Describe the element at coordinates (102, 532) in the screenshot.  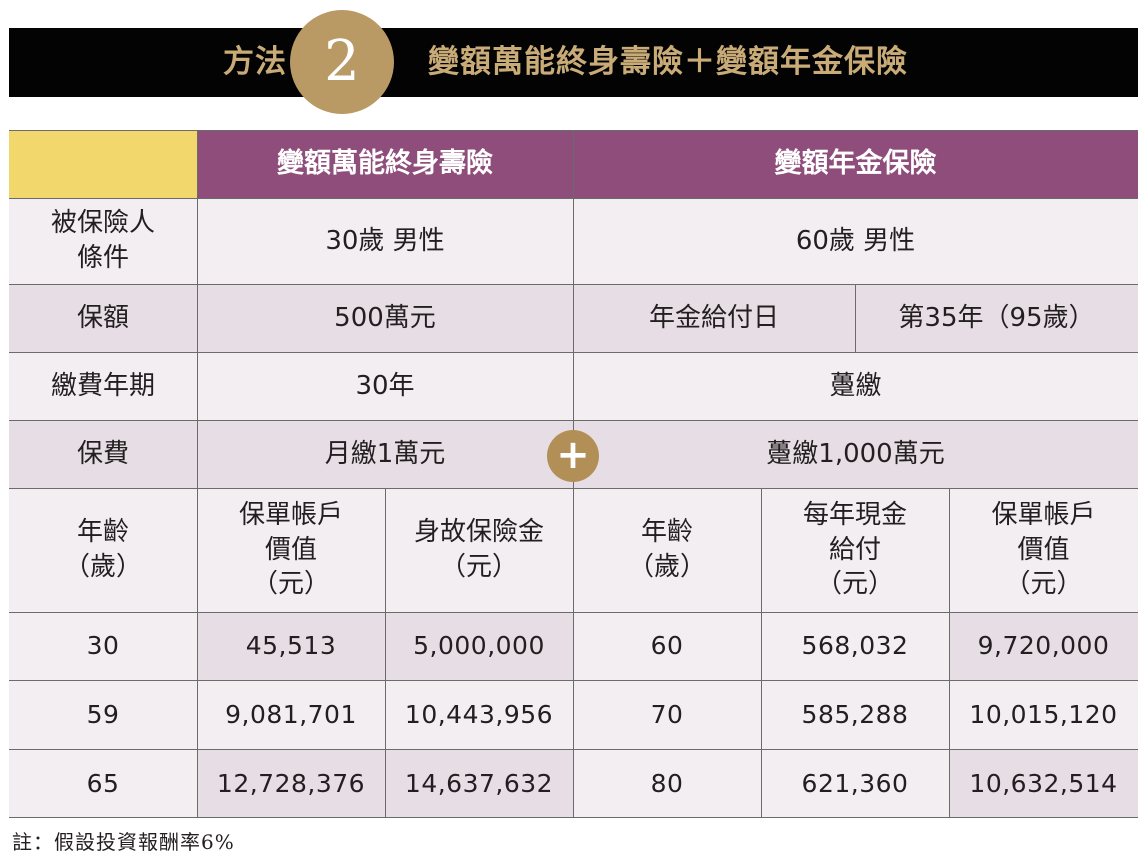
I see `life-age-line1: 年齡` at that location.